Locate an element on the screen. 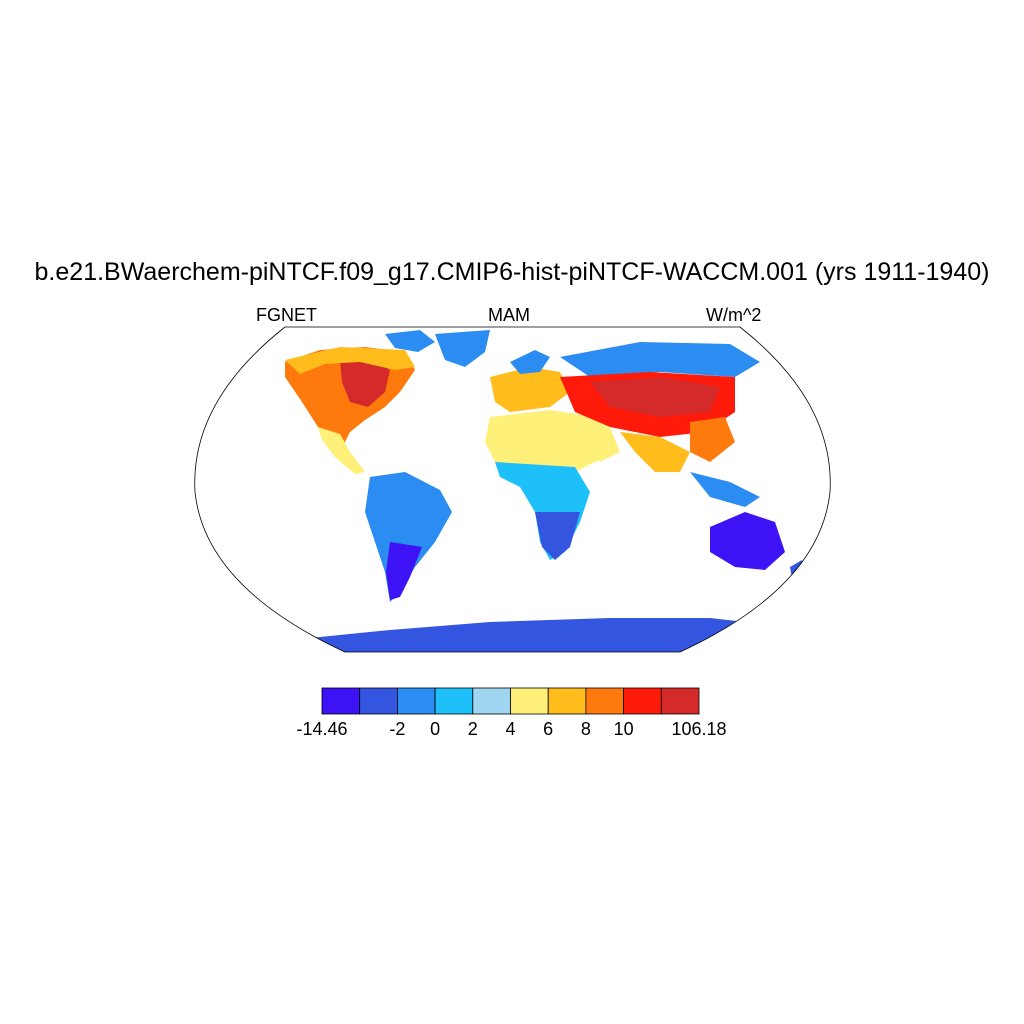  scandinavia-region is located at coordinates (530, 362).